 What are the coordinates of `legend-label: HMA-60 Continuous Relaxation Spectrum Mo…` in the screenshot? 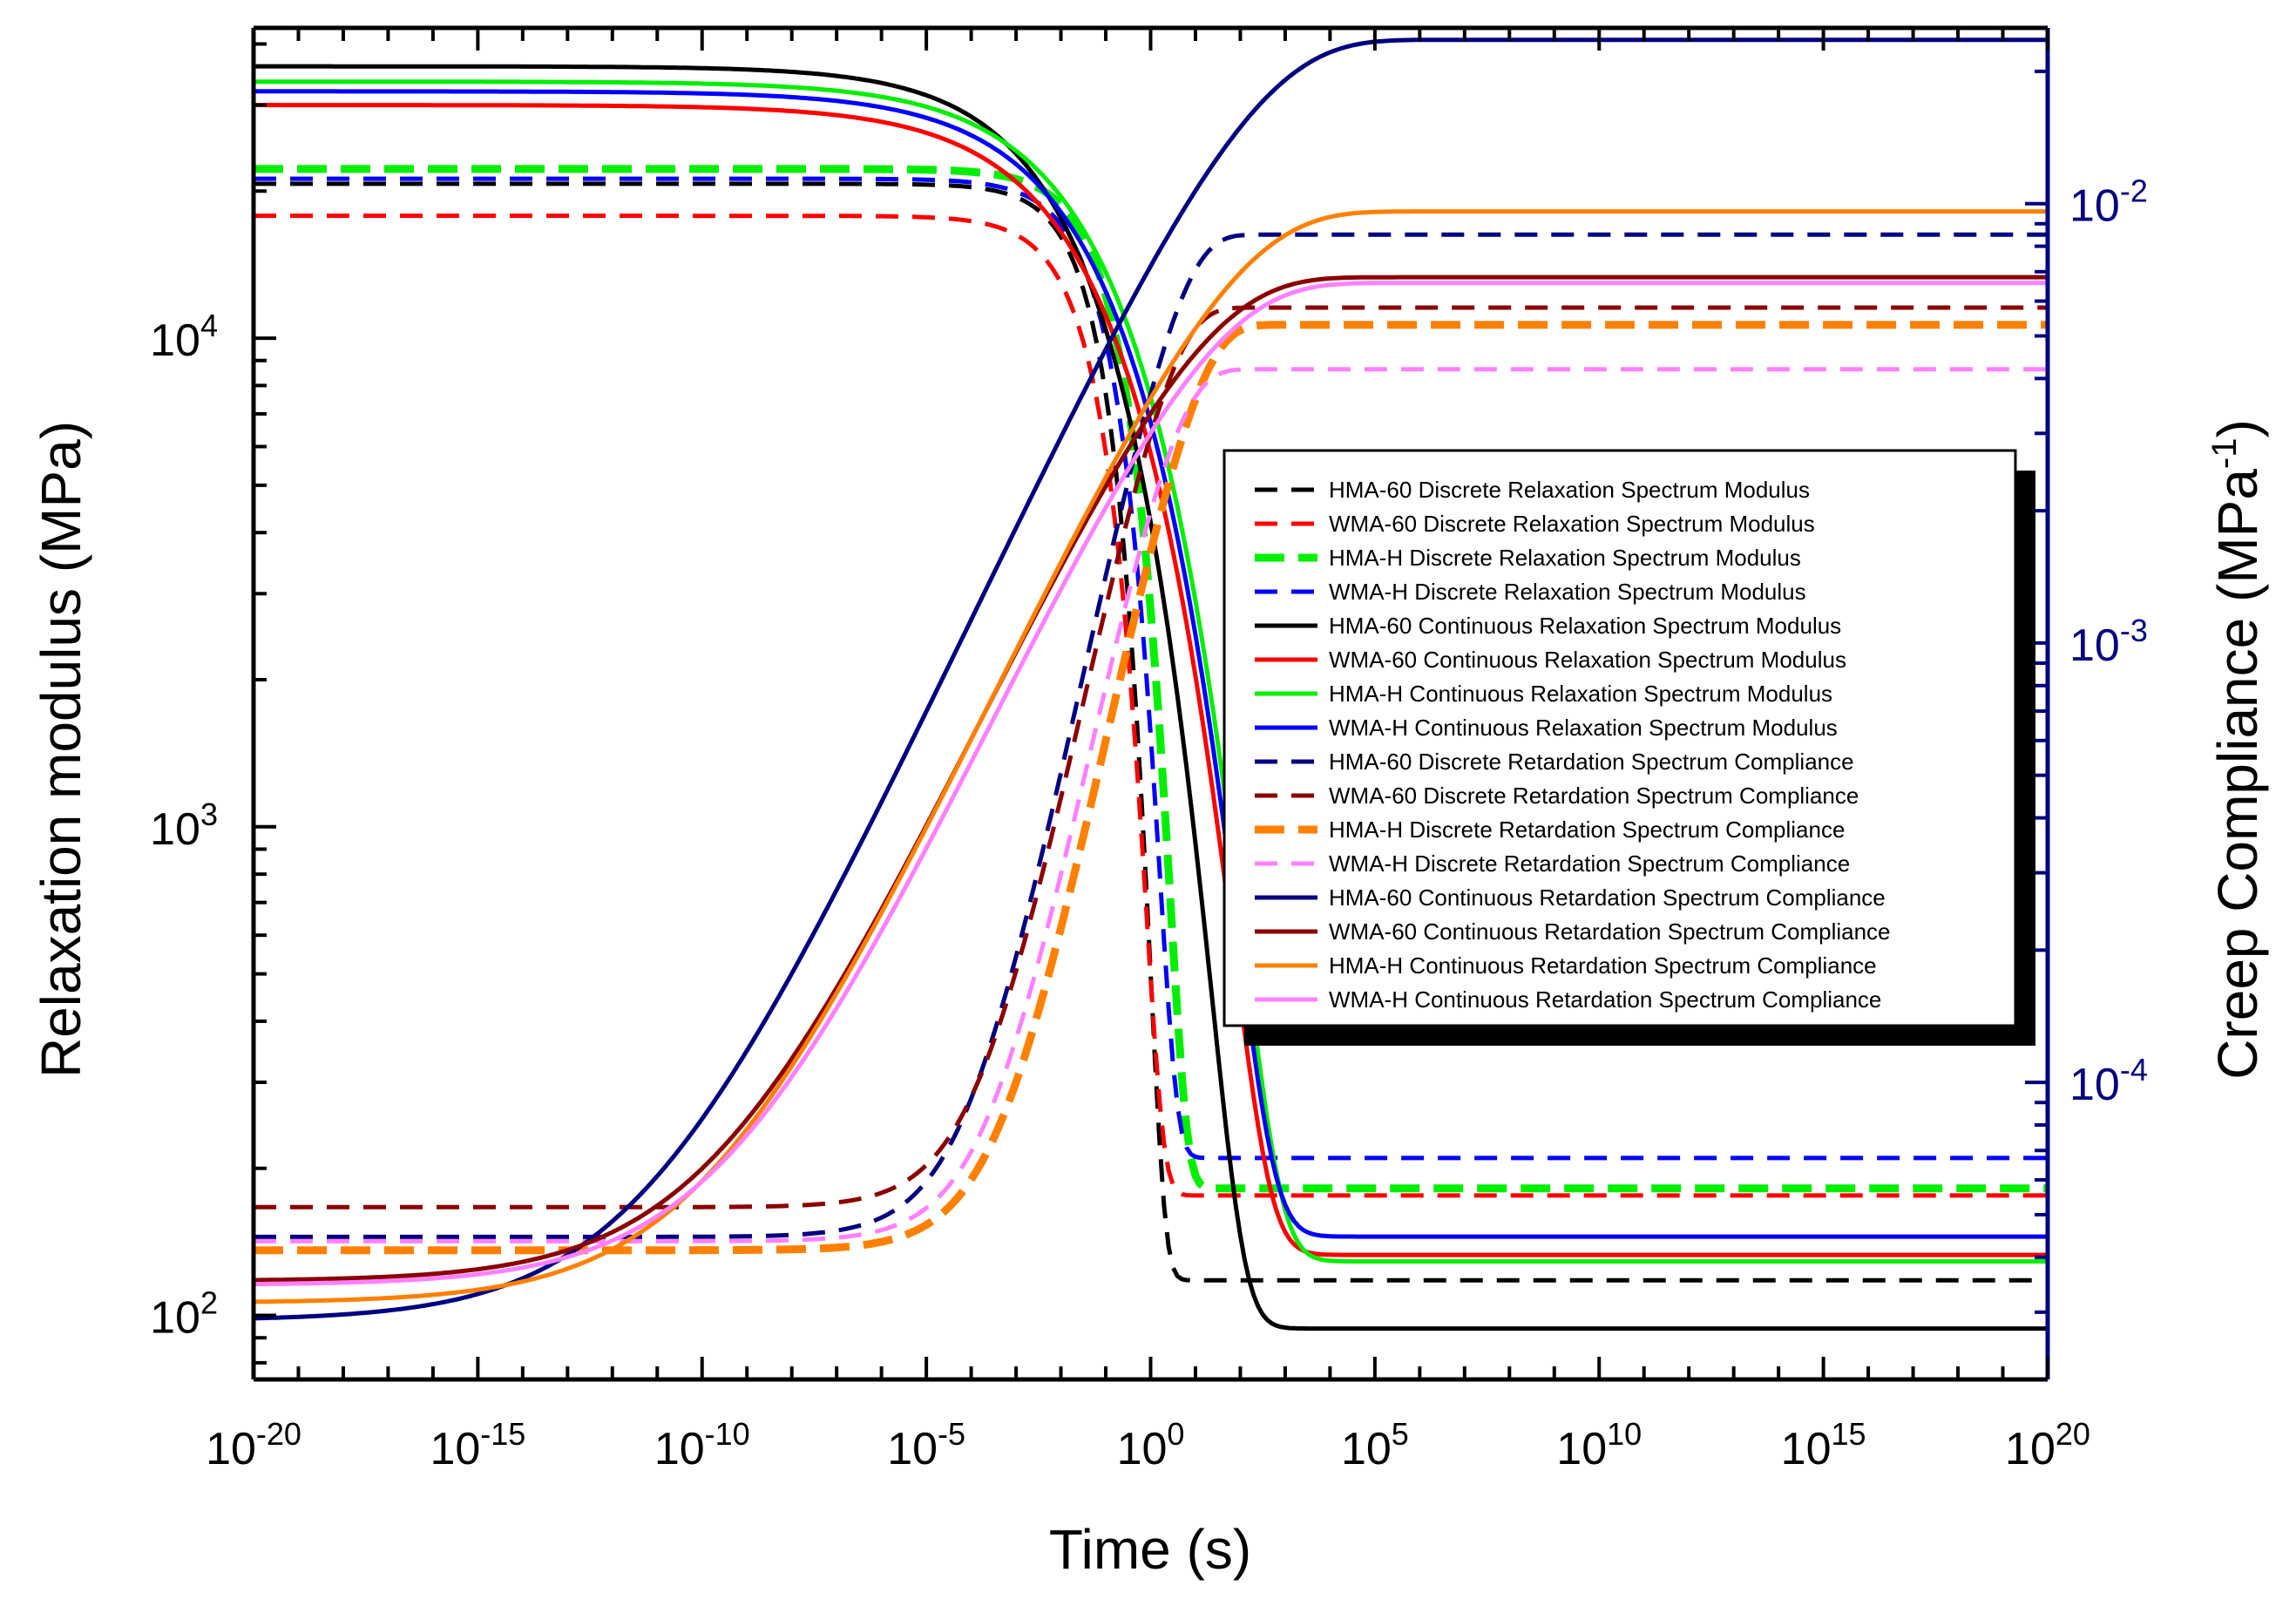 It's located at (1585, 626).